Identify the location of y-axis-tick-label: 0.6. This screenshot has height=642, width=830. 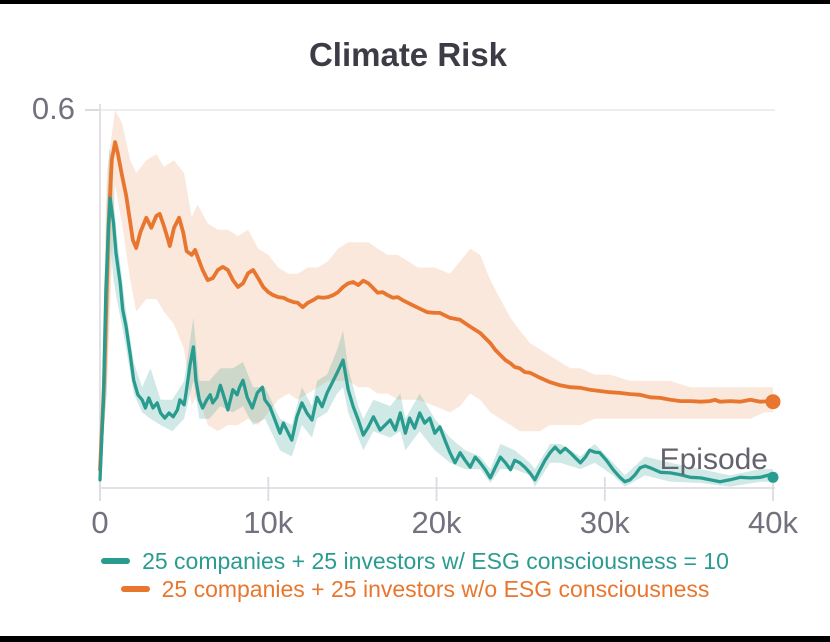
(53, 108).